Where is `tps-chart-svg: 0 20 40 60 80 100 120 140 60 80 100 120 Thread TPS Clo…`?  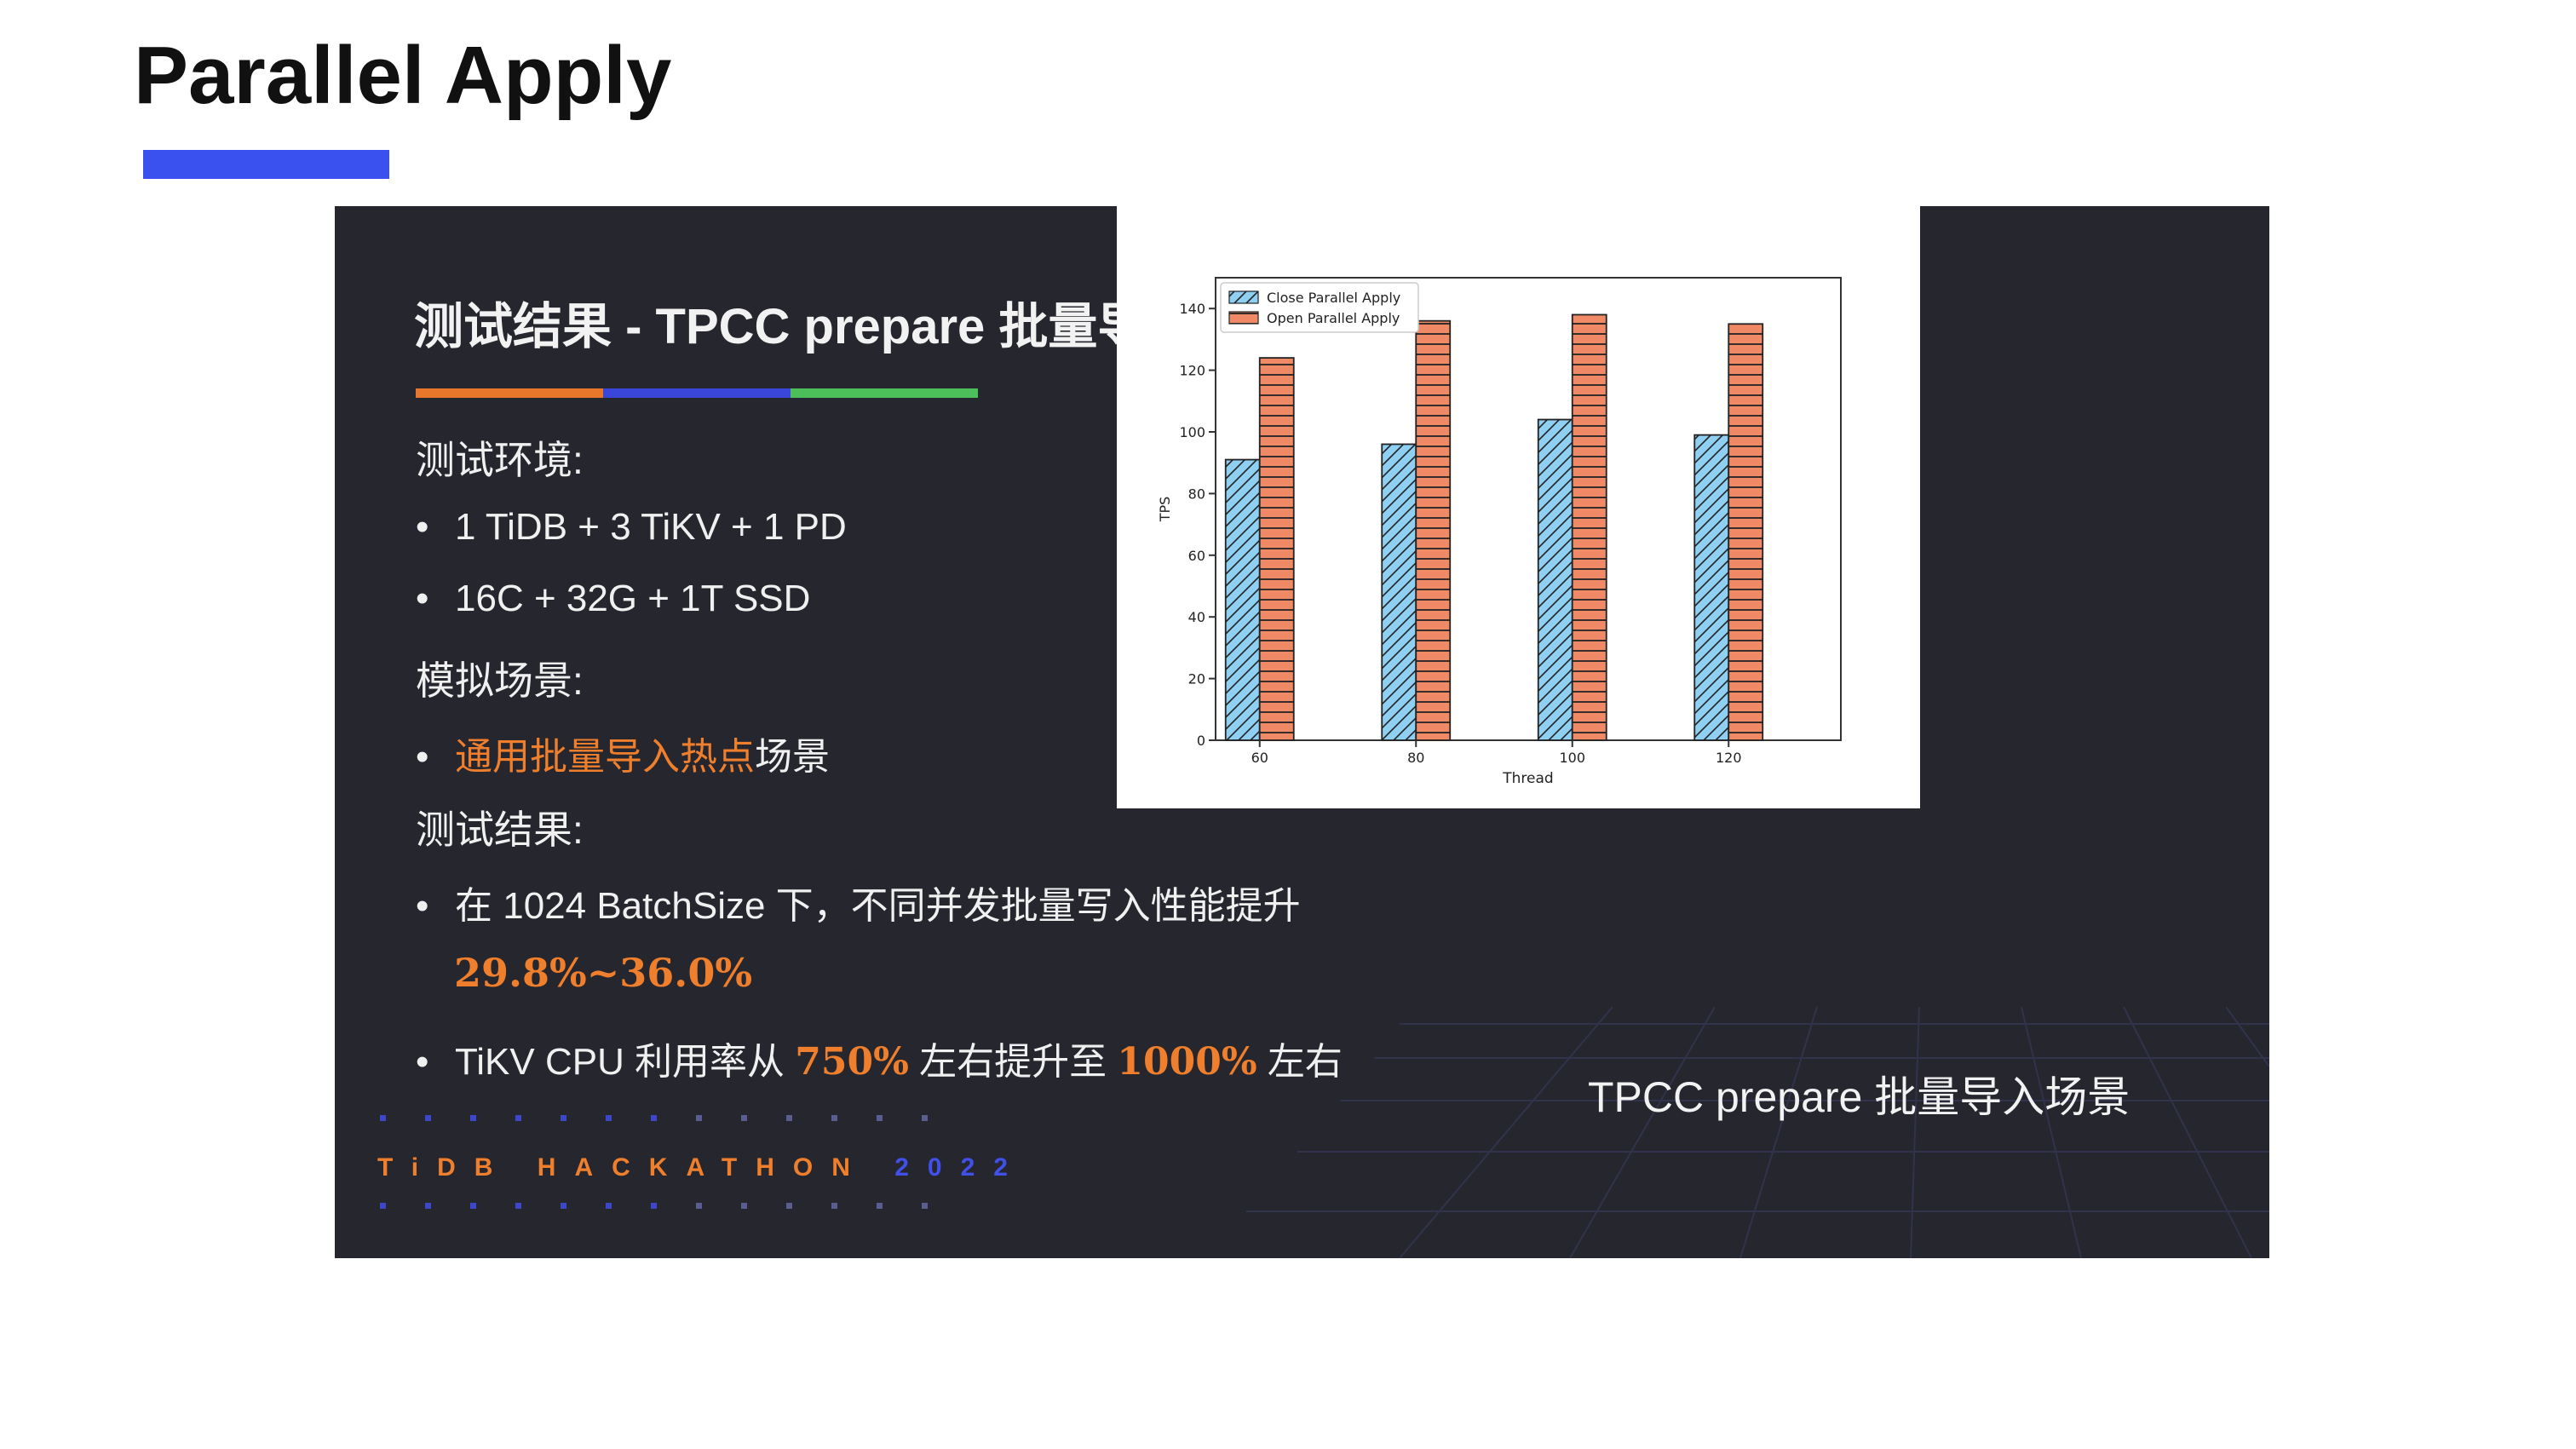 tps-chart-svg: 0 20 40 60 80 100 120 140 60 80 100 120 Thread TPS Clo… is located at coordinates (1499, 532).